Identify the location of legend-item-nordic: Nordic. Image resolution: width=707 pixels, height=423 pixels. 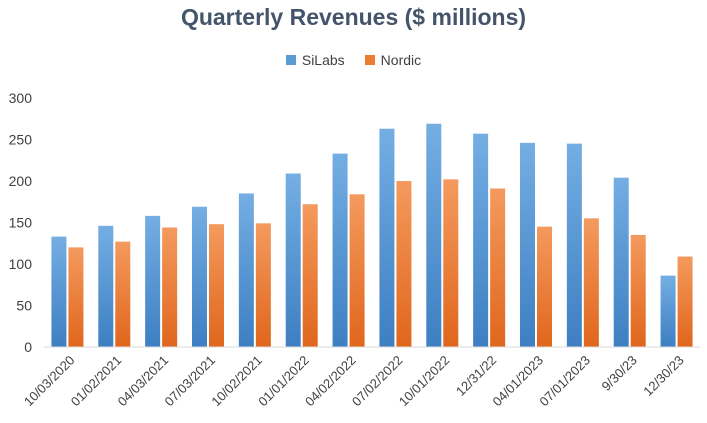
(393, 60).